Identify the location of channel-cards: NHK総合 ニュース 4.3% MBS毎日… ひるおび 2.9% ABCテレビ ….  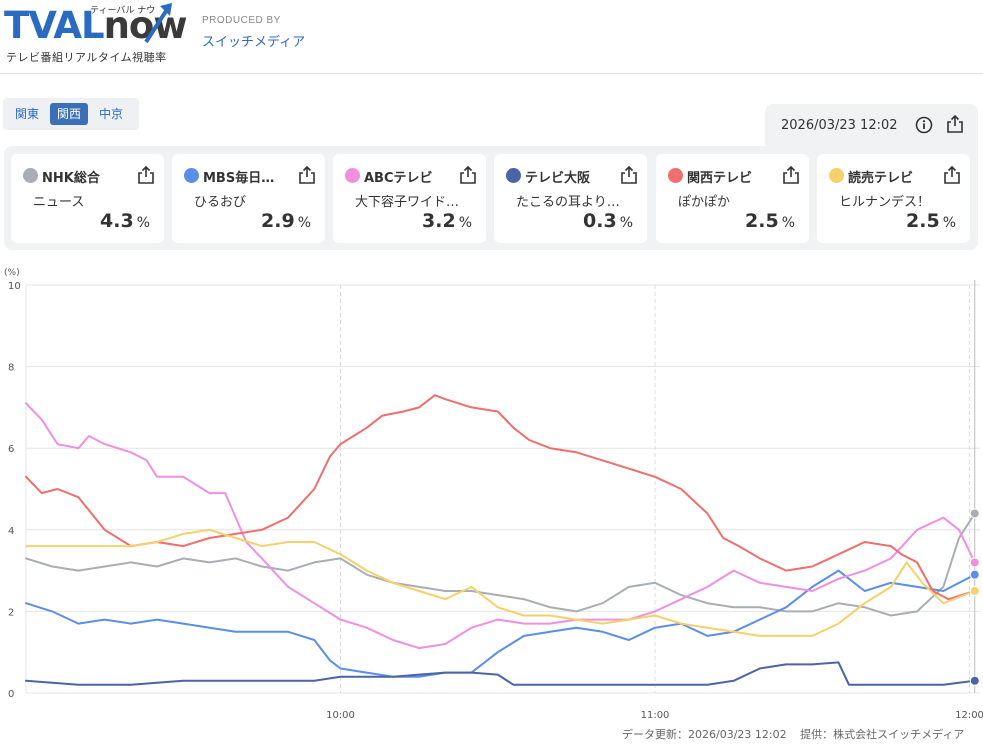
(491, 198).